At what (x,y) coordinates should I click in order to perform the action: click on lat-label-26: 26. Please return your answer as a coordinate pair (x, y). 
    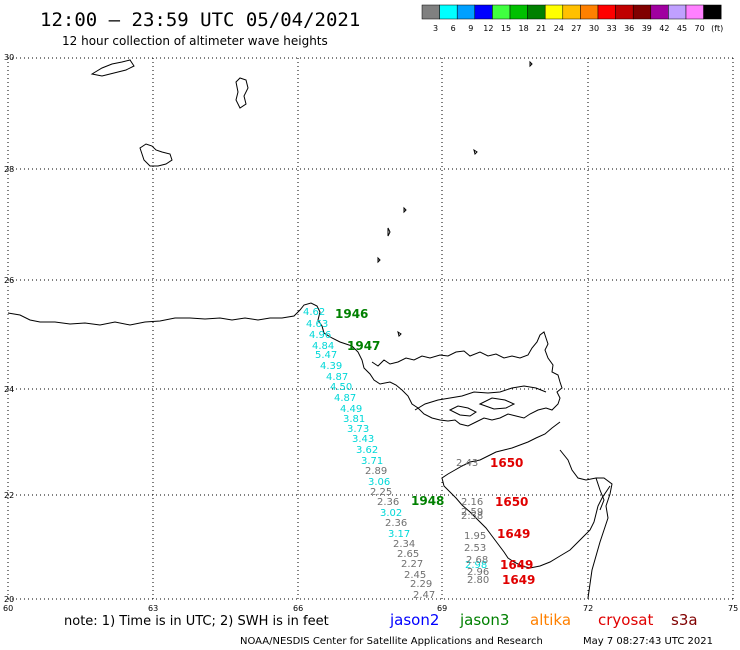
    Looking at the image, I should click on (9, 280).